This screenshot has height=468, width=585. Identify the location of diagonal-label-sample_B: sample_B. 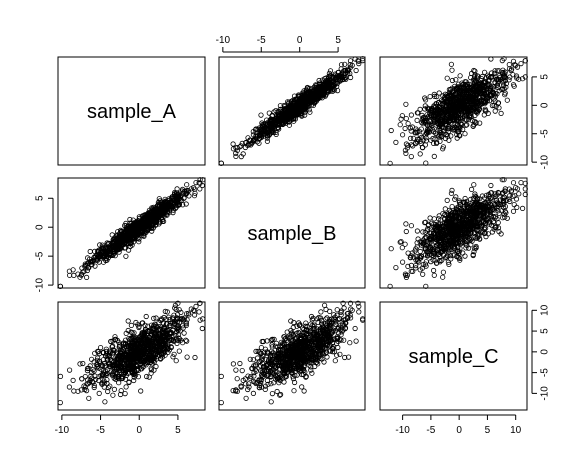
(292, 234).